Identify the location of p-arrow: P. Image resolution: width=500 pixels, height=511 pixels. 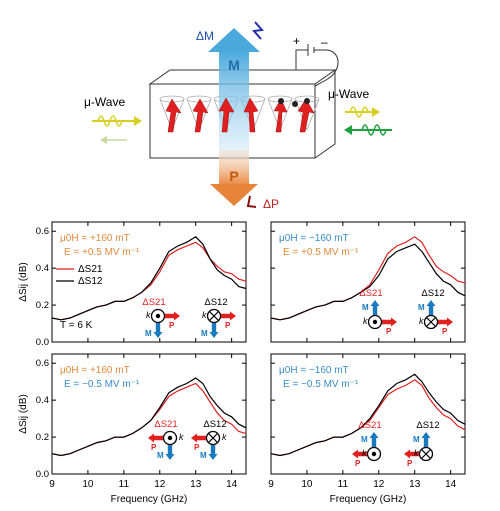
(234, 178).